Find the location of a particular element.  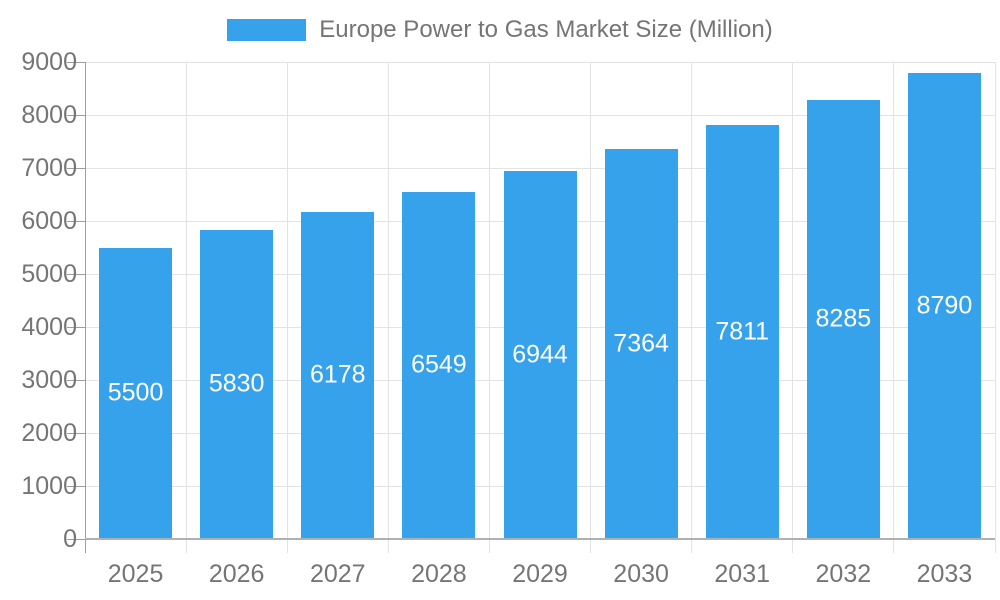

y-axis-tick-label: 6000 is located at coordinates (49, 221).